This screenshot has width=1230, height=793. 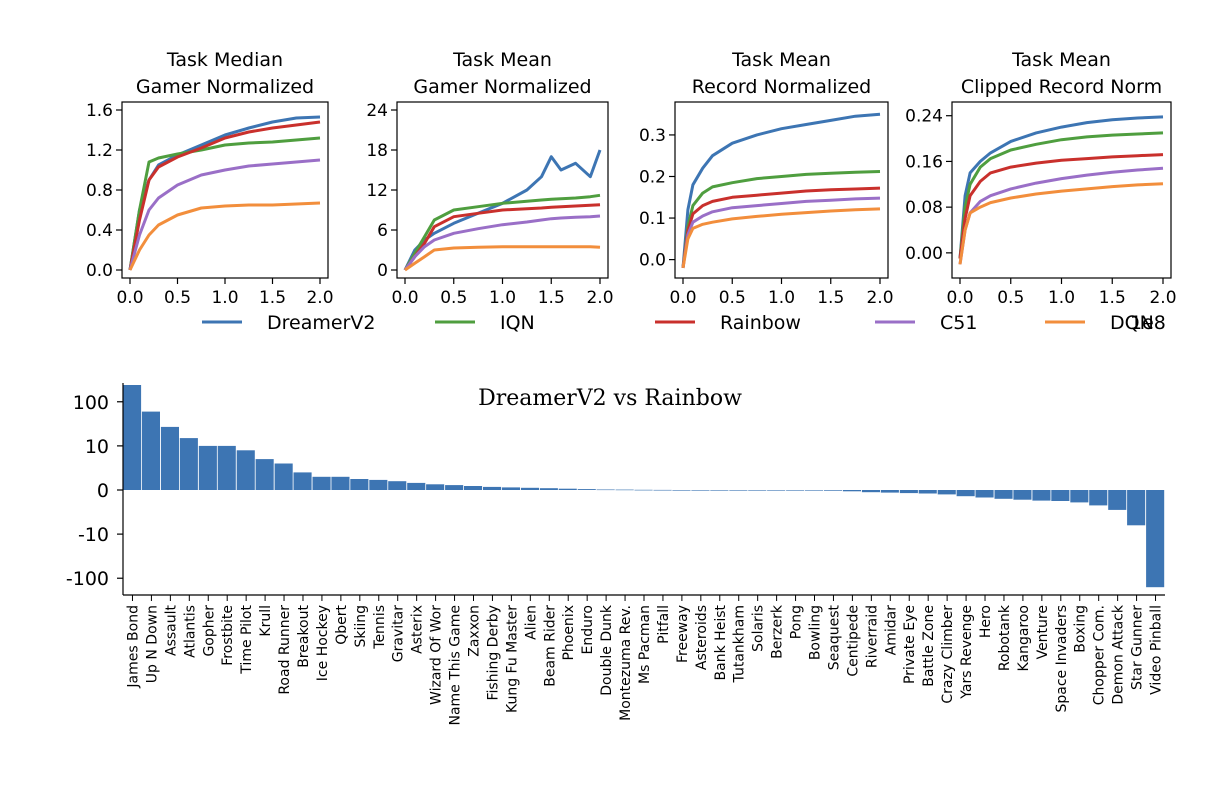 What do you see at coordinates (605, 490) in the screenshot?
I see `bar-double-dunk` at bounding box center [605, 490].